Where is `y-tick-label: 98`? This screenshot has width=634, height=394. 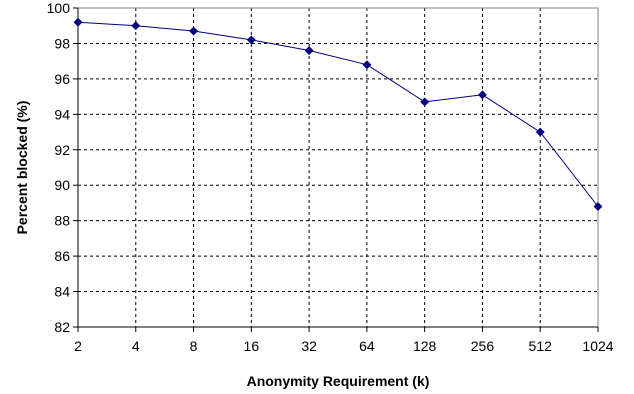
y-tick-label: 98 is located at coordinates (62, 43).